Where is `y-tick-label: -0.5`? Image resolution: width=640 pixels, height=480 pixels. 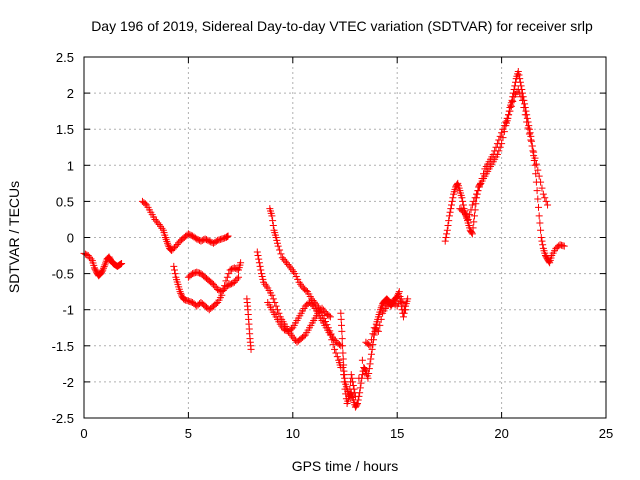 y-tick-label: -0.5 is located at coordinates (63, 274).